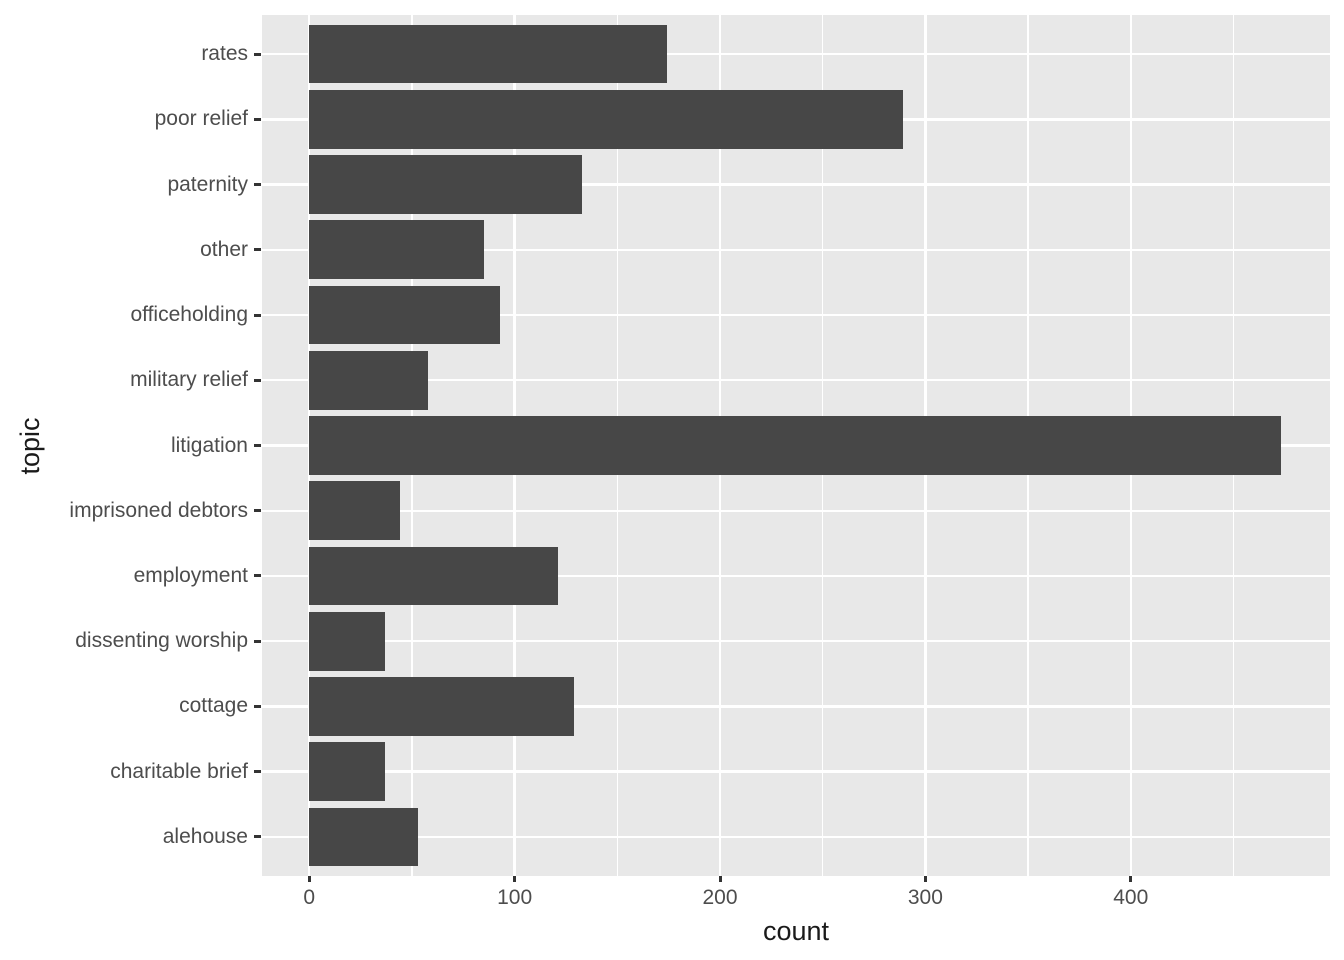  Describe the element at coordinates (161, 641) in the screenshot. I see `y-axis-label: dissenting worship` at that location.